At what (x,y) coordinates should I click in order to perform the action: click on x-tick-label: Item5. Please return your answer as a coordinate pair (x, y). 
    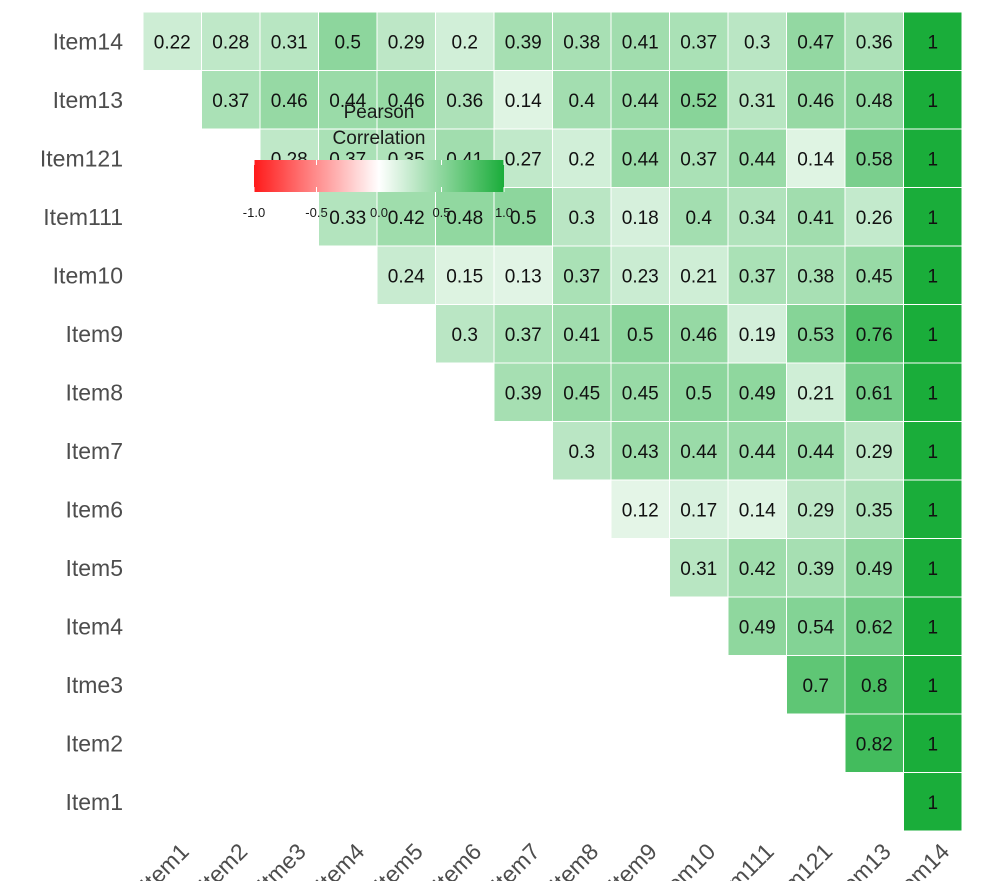
    Looking at the image, I should click on (398, 859).